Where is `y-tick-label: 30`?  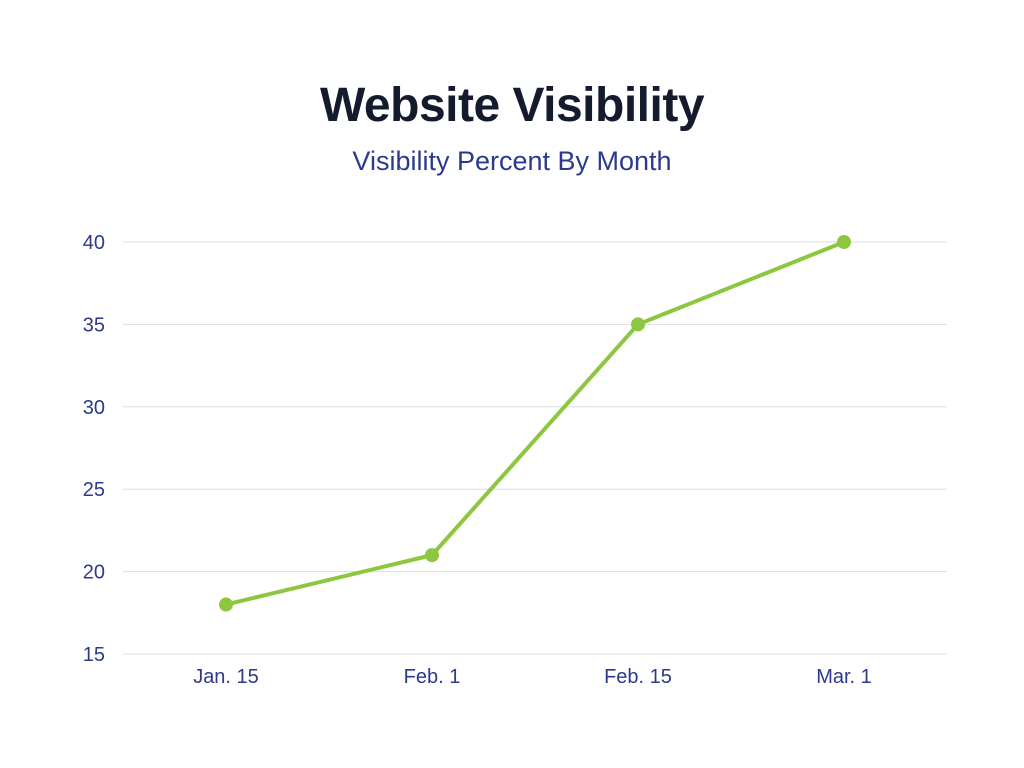 y-tick-label: 30 is located at coordinates (94, 408).